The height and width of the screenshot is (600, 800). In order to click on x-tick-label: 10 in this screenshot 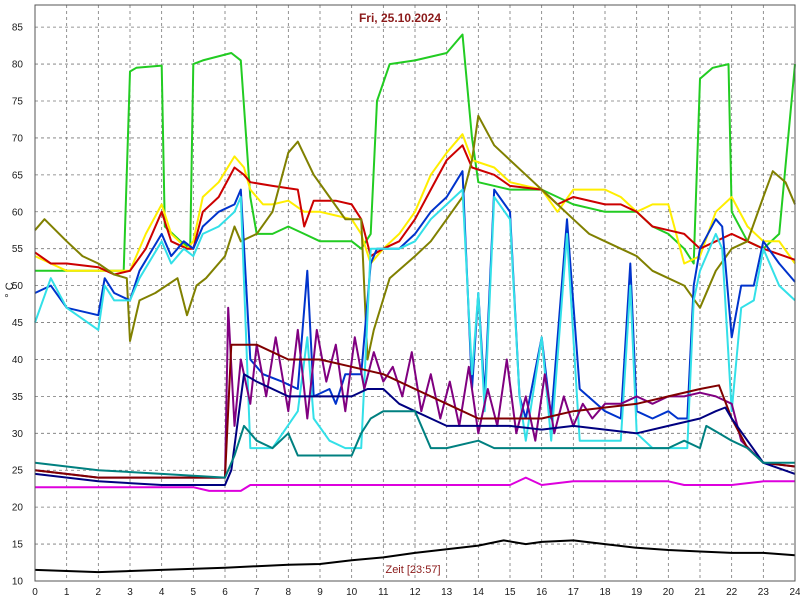, I will do `click(352, 592)`.